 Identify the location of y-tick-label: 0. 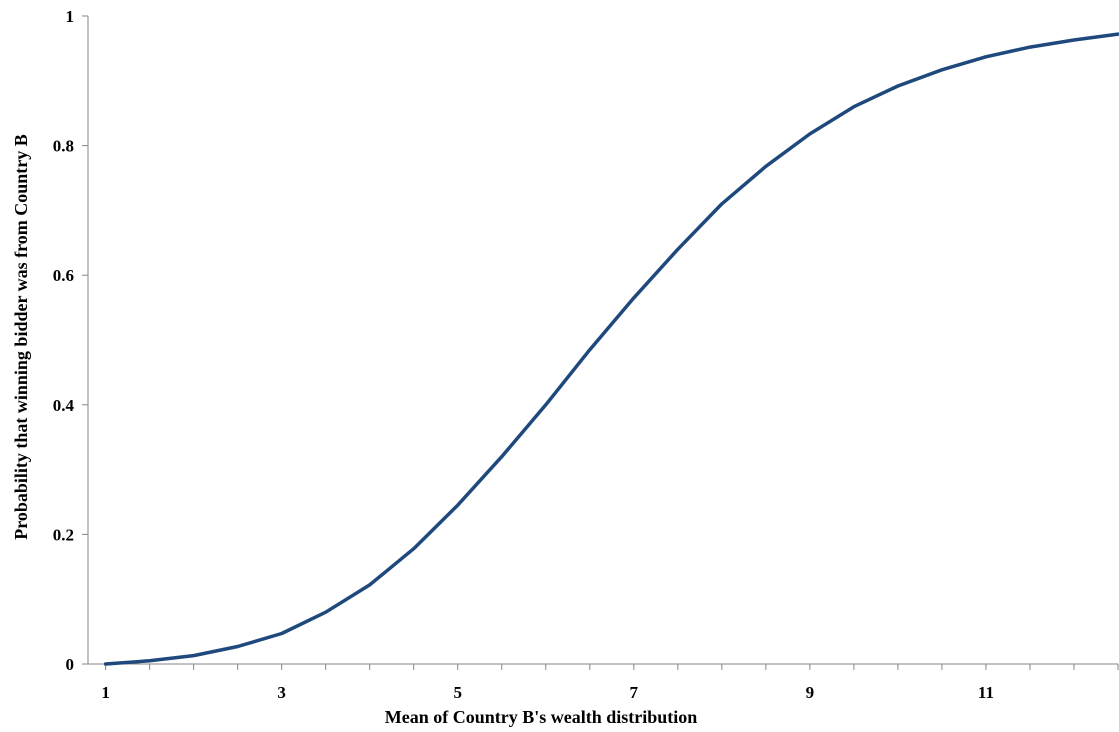
(70, 664).